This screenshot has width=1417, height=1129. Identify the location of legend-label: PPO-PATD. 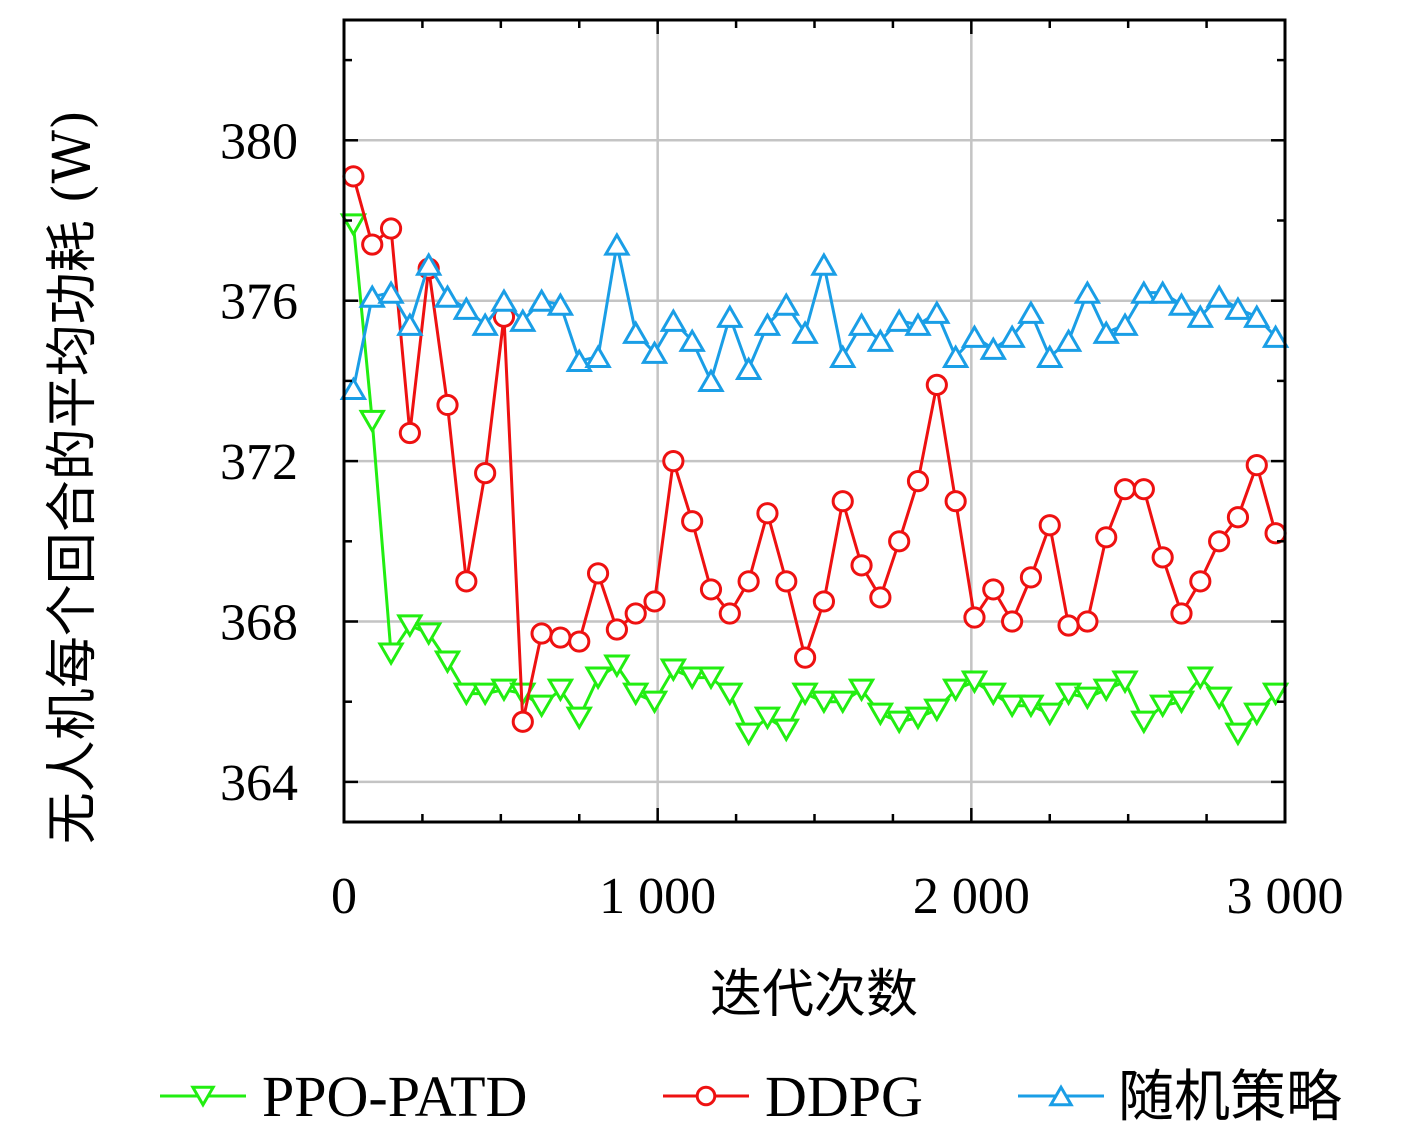
(394, 1096).